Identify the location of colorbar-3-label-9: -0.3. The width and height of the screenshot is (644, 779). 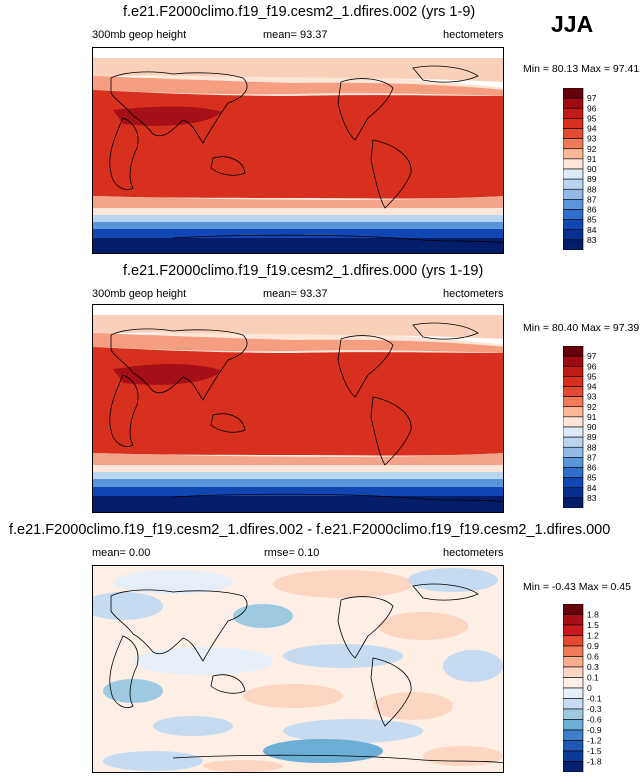
(594, 709).